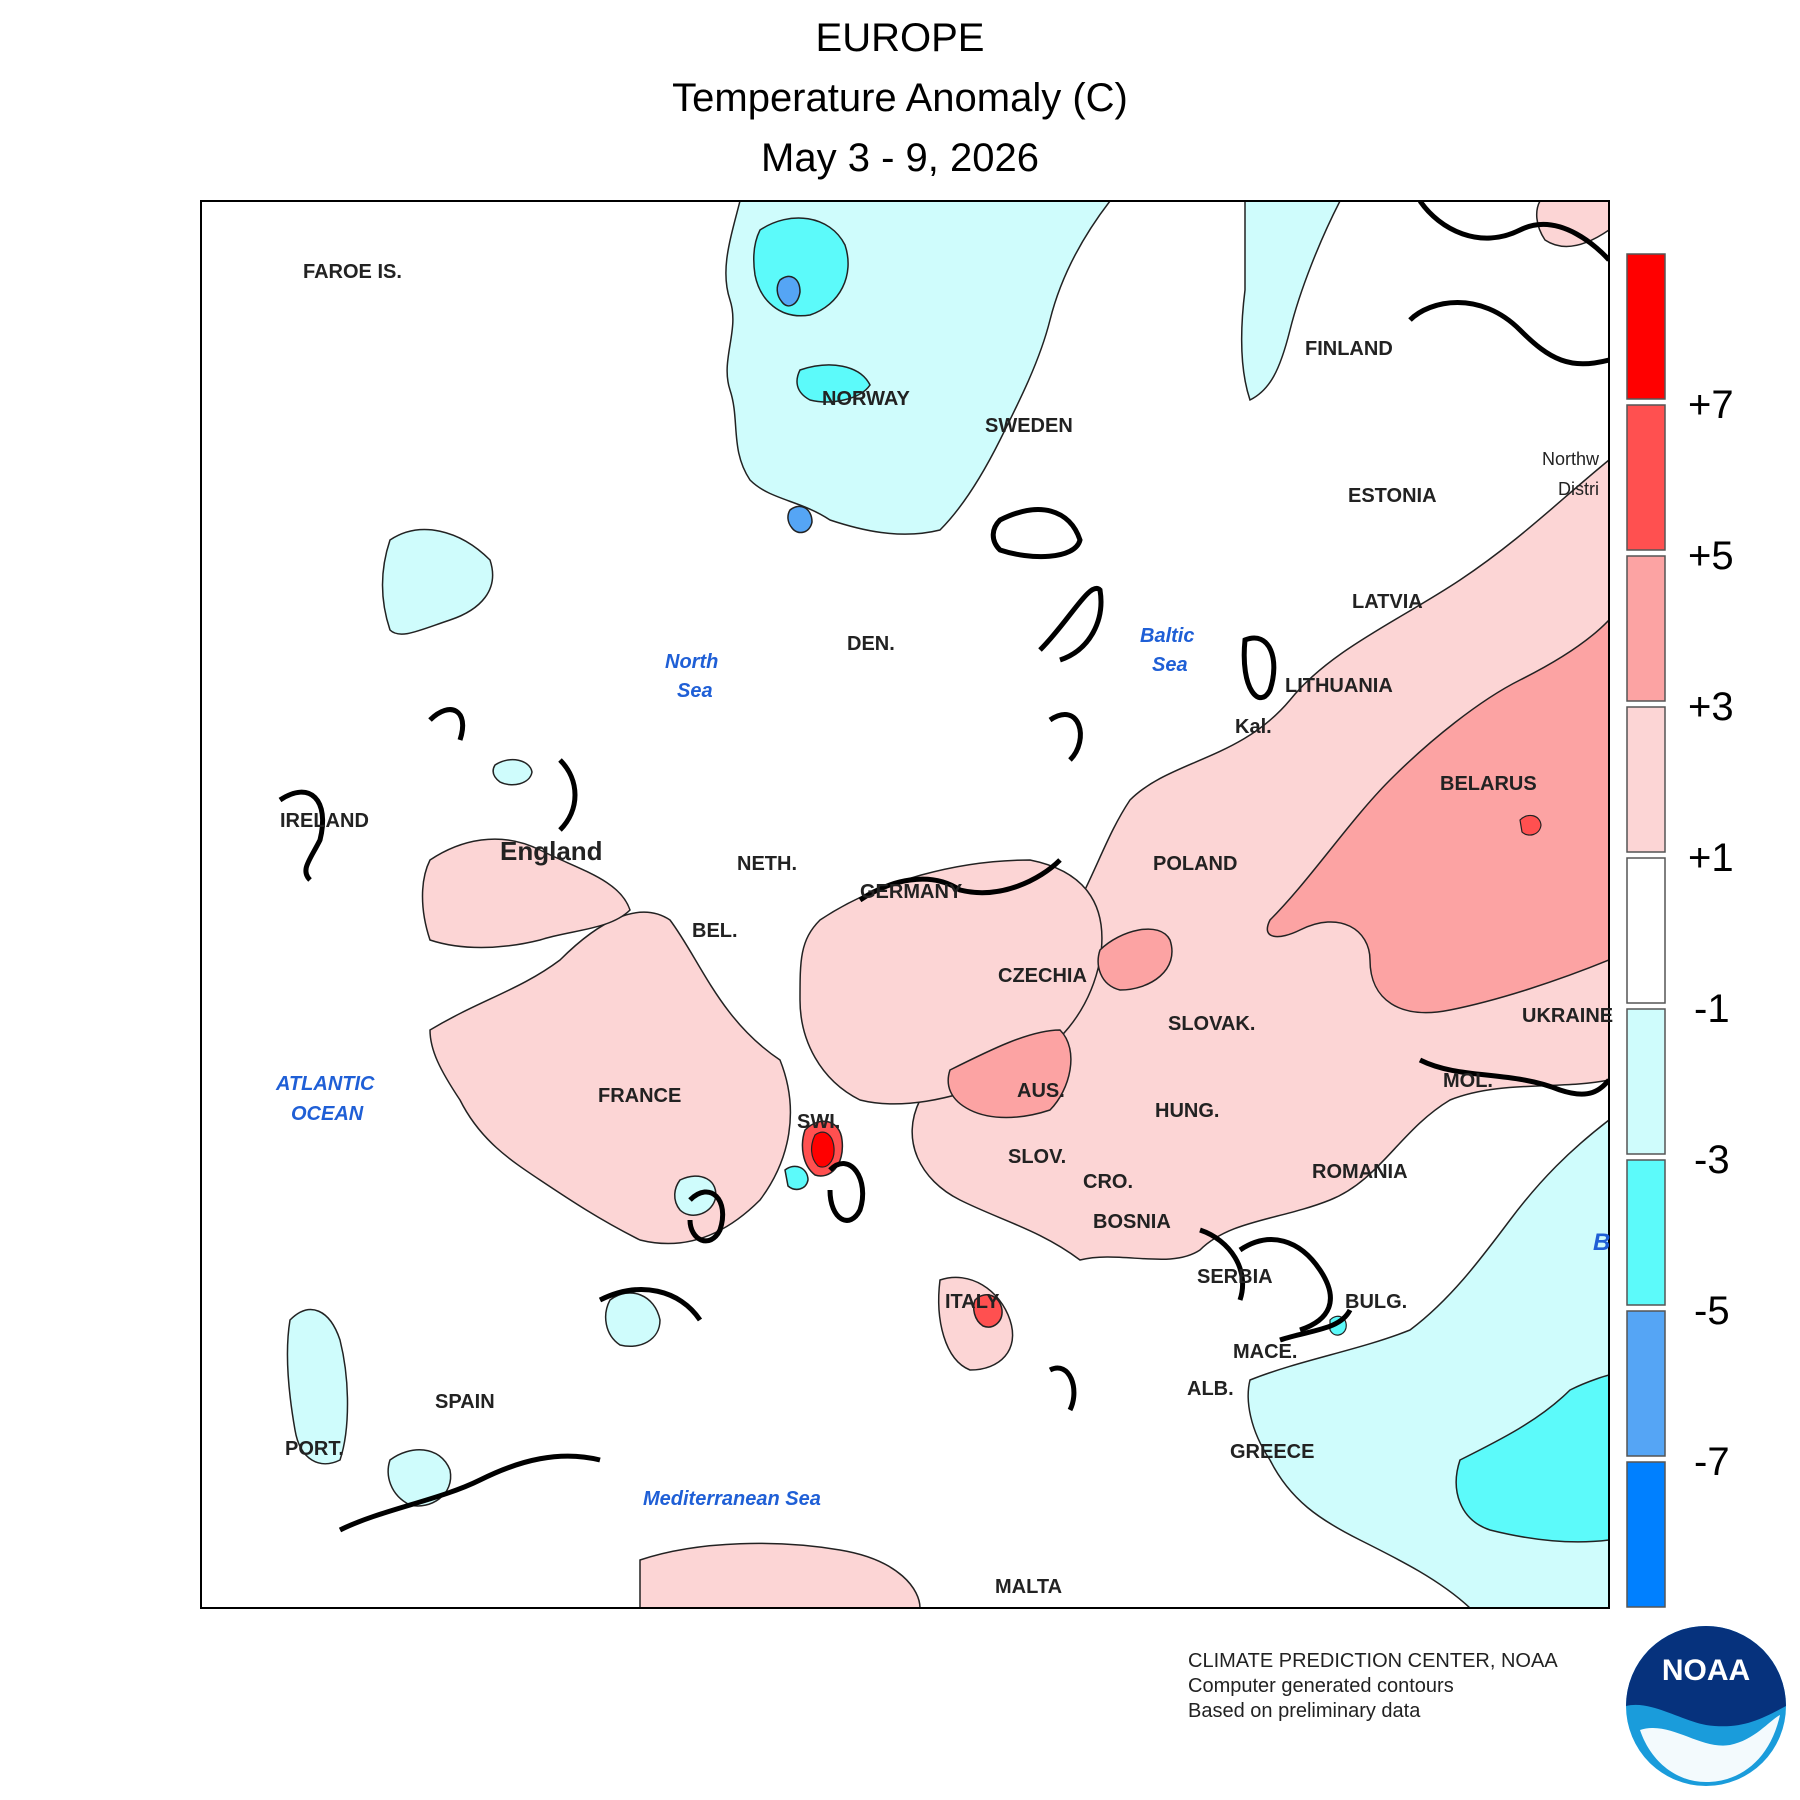 The height and width of the screenshot is (1800, 1800). Describe the element at coordinates (1211, 1024) in the screenshot. I see `label-slovakia: SLOVAK.` at that location.